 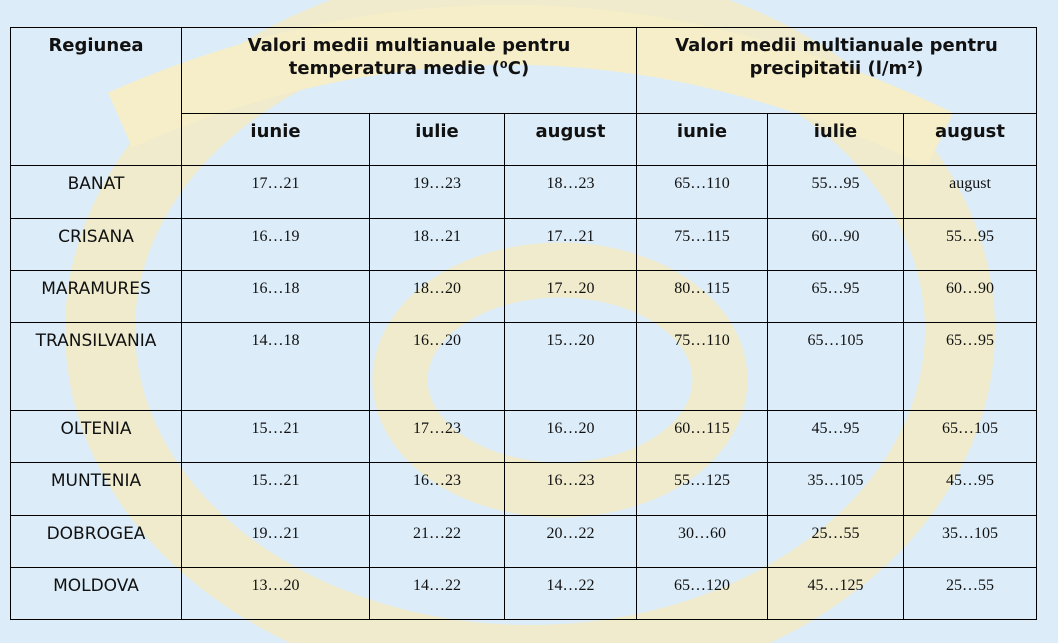 What do you see at coordinates (437, 296) in the screenshot?
I see `value-cell: 18…20` at bounding box center [437, 296].